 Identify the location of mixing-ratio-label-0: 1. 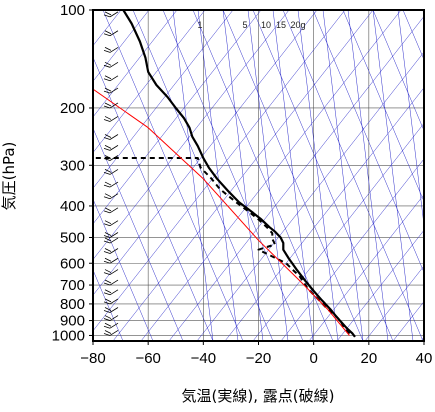
(199, 25).